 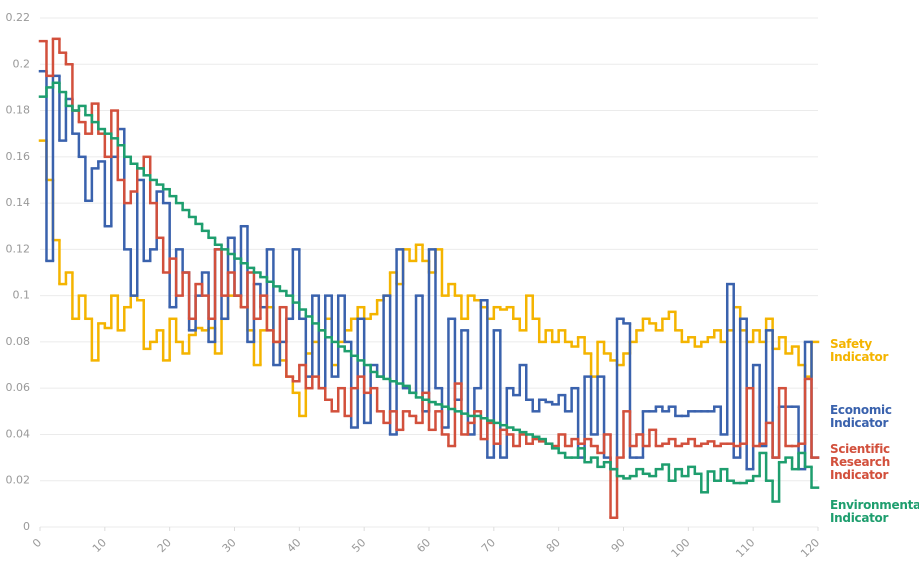 I want to click on x-tick-label: 110, so click(x=745, y=548).